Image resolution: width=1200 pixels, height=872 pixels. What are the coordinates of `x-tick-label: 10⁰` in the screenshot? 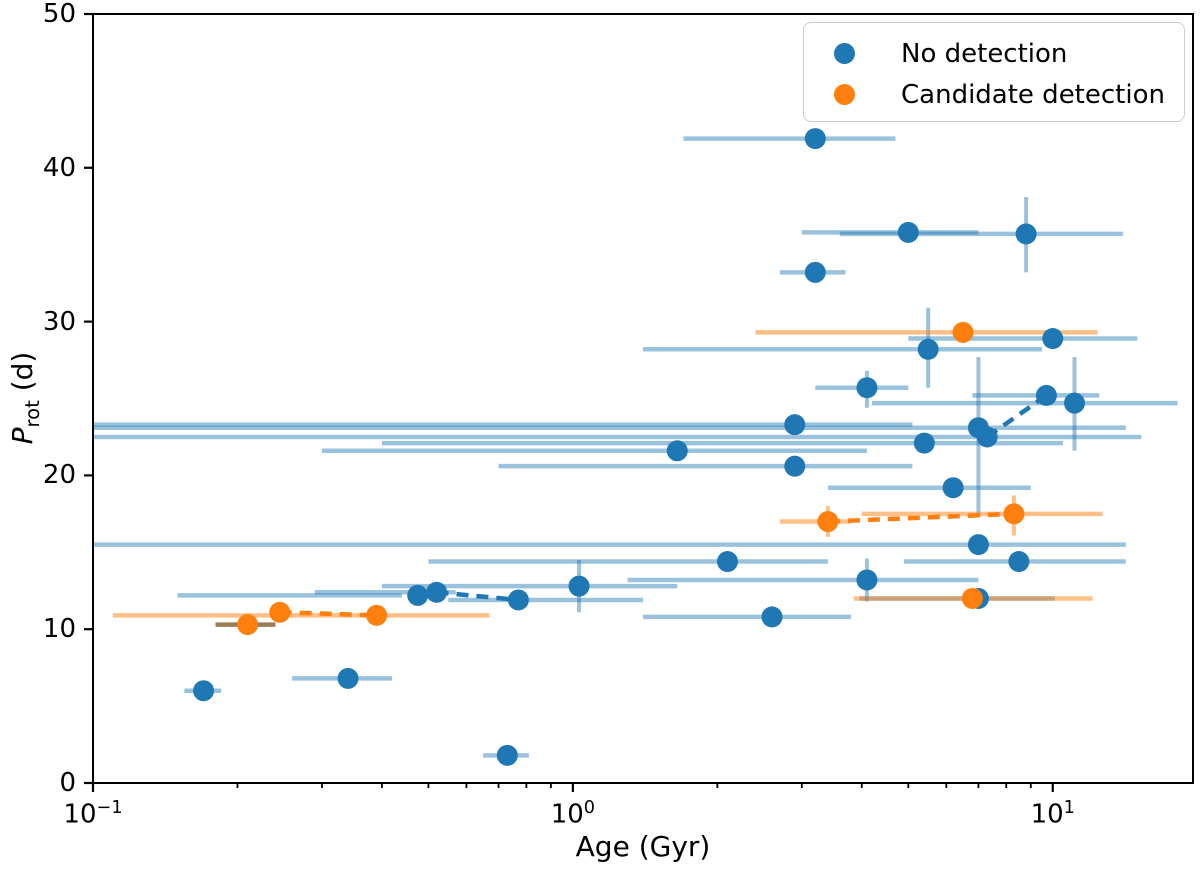 It's located at (573, 814).